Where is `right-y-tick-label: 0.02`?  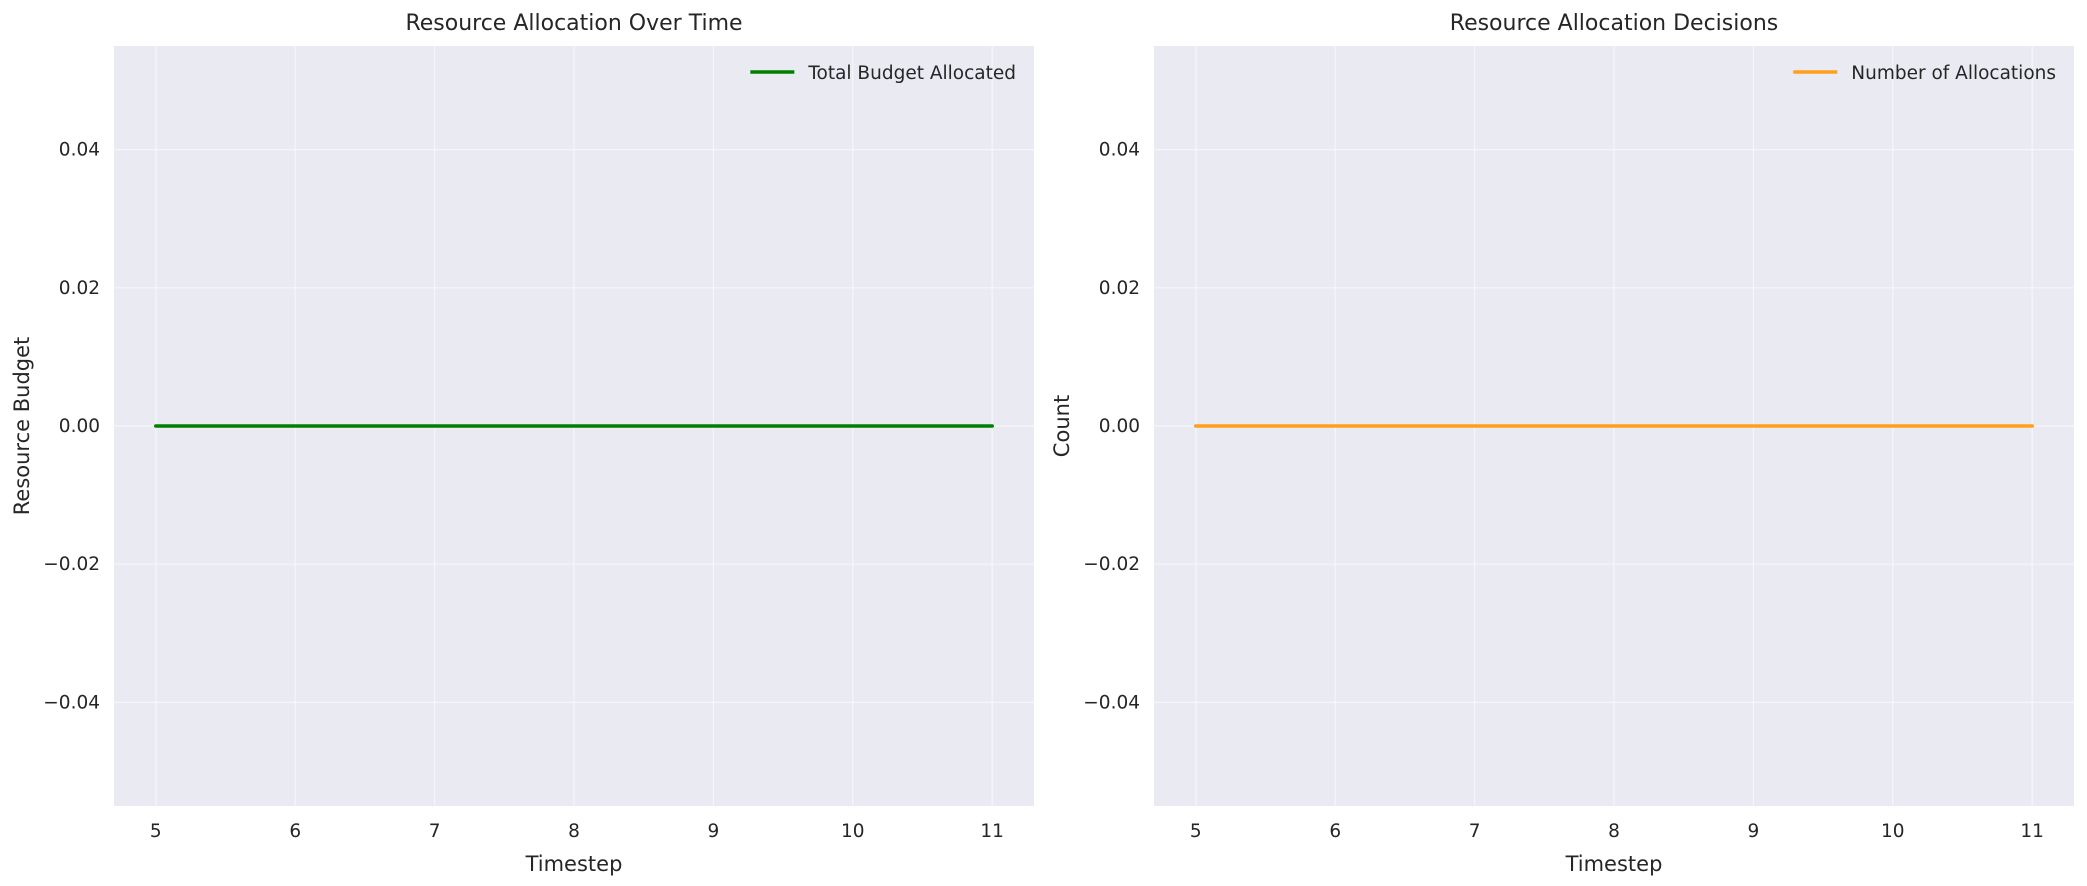
right-y-tick-label: 0.02 is located at coordinates (1119, 288).